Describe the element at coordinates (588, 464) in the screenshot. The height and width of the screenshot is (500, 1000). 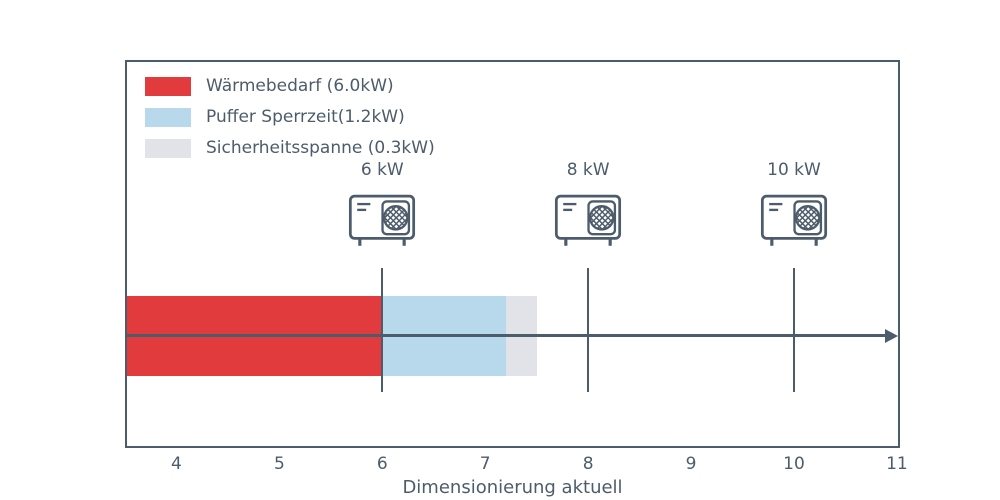
I see `x-tick-label: 8` at that location.